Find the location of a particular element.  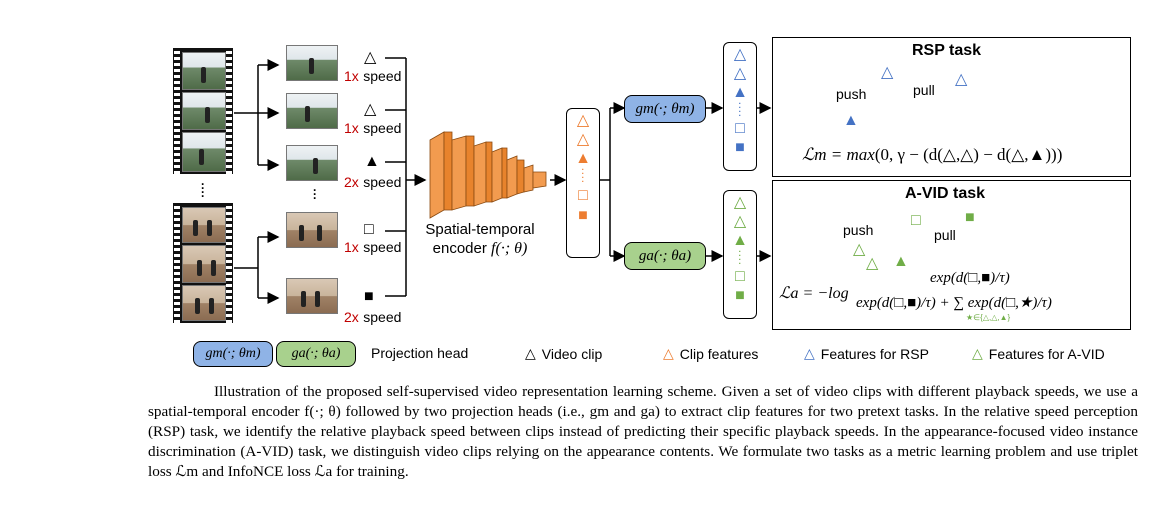

film-strip-top is located at coordinates (203, 111).